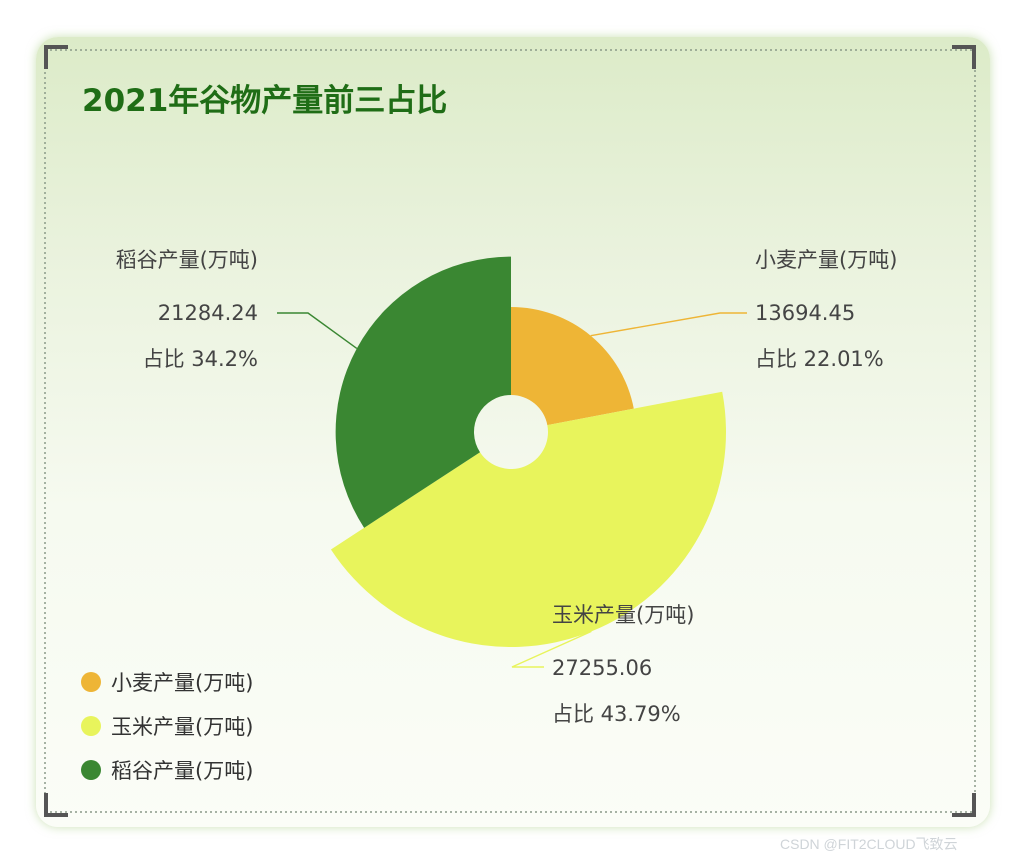 The width and height of the screenshot is (1026, 864). Describe the element at coordinates (182, 771) in the screenshot. I see `legend-label: 稻谷产量(万吨)` at that location.